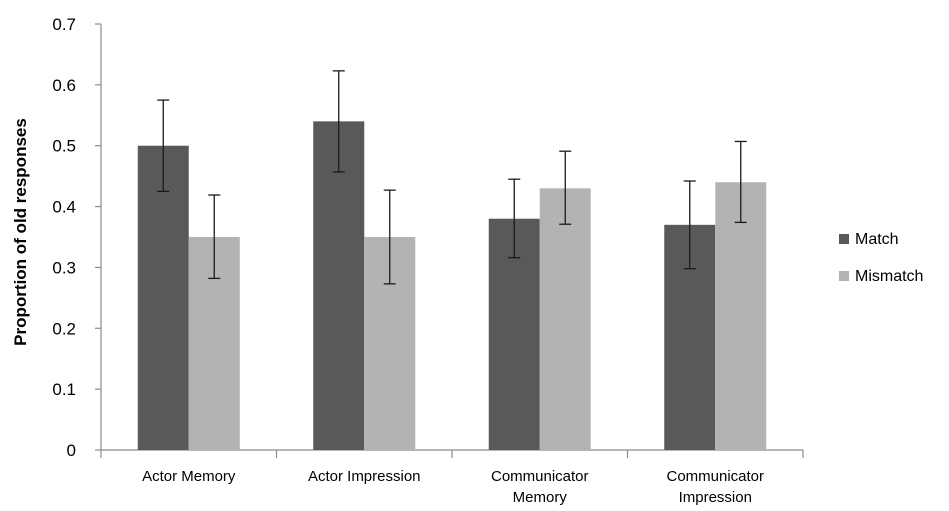 The width and height of the screenshot is (949, 511). Describe the element at coordinates (715, 487) in the screenshot. I see `x-tick-label: Communicator Impression` at that location.